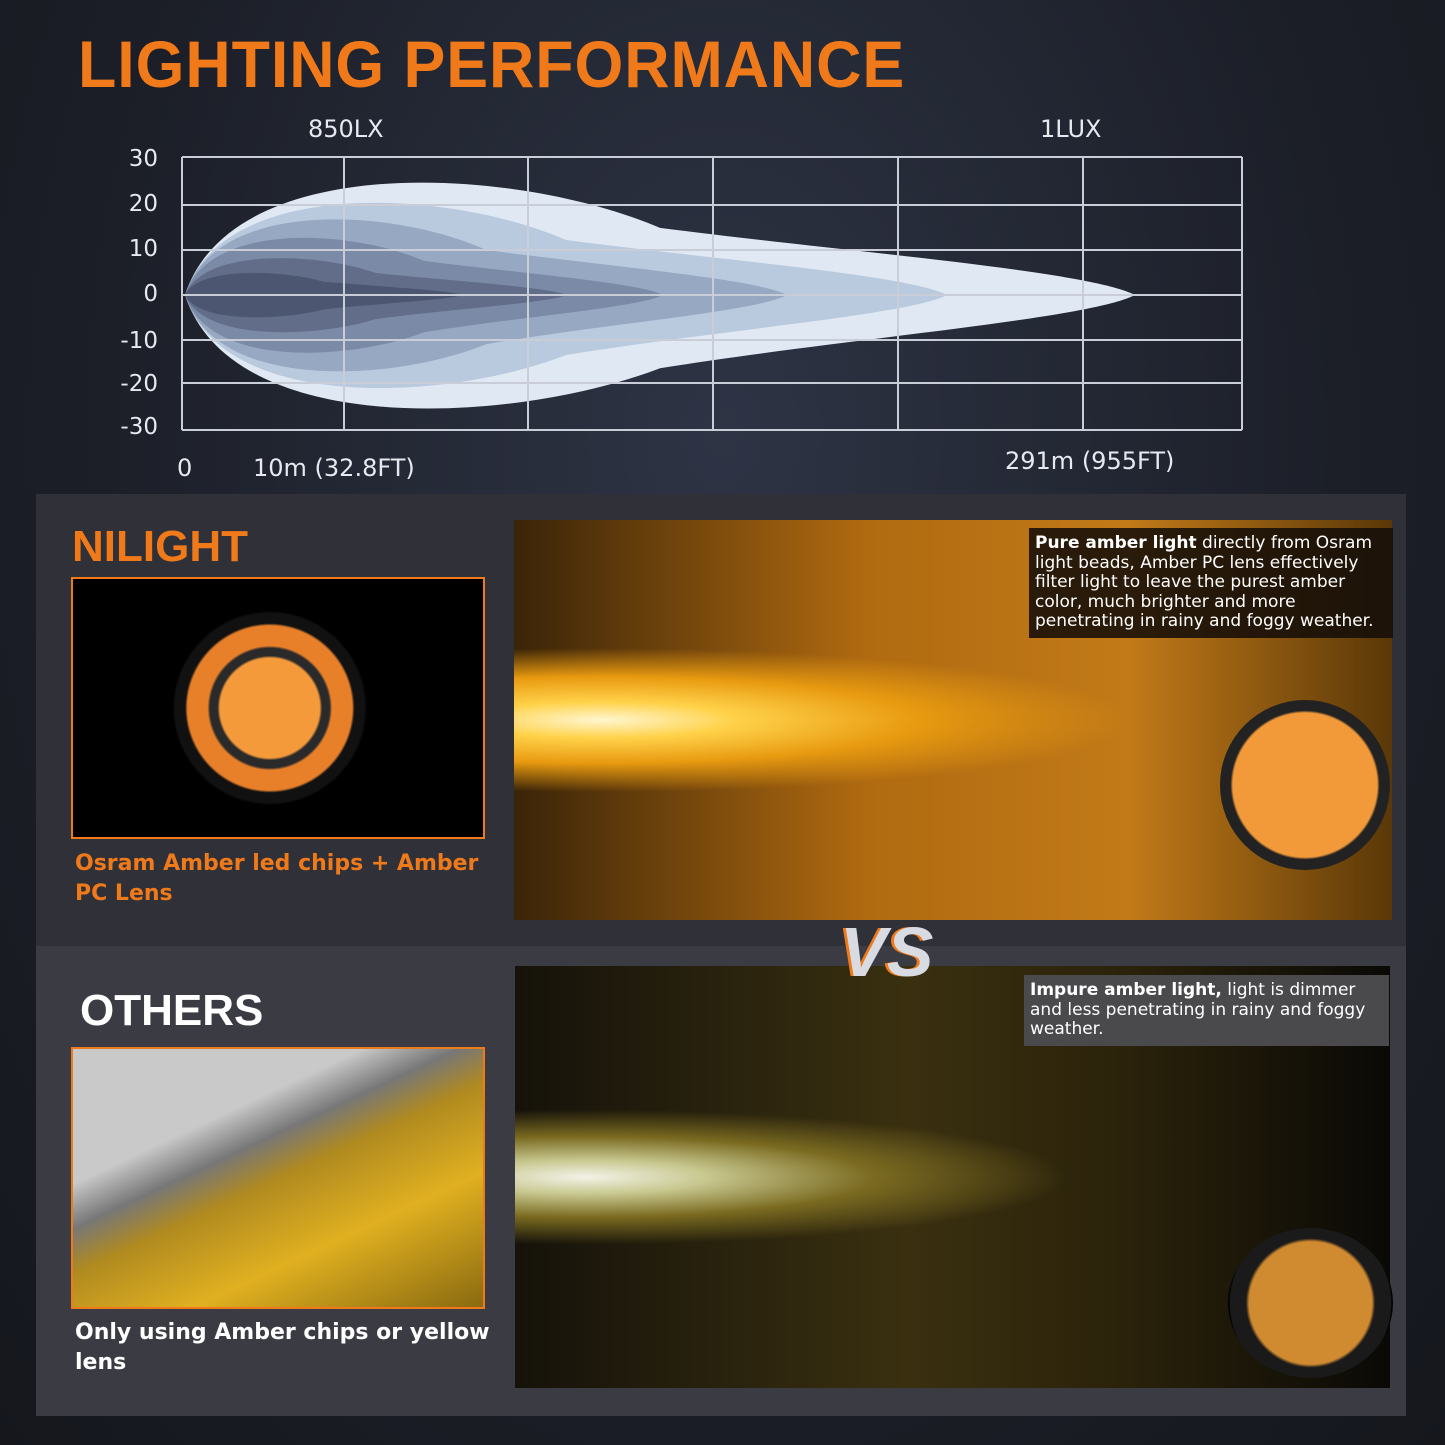  What do you see at coordinates (1305, 785) in the screenshot?
I see `nilight-lamp-image` at bounding box center [1305, 785].